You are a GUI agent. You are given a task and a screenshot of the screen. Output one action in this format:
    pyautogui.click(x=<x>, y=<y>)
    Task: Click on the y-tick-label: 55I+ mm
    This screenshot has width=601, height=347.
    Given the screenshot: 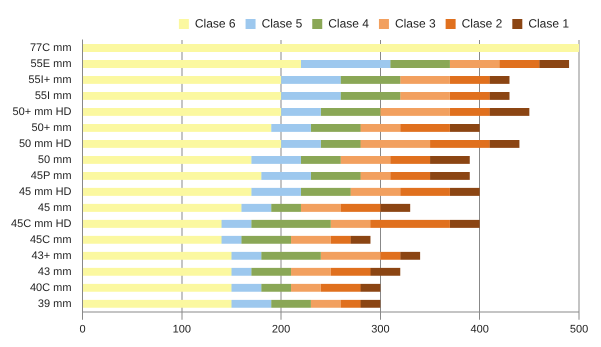 What is the action you would take?
    pyautogui.click(x=50, y=80)
    